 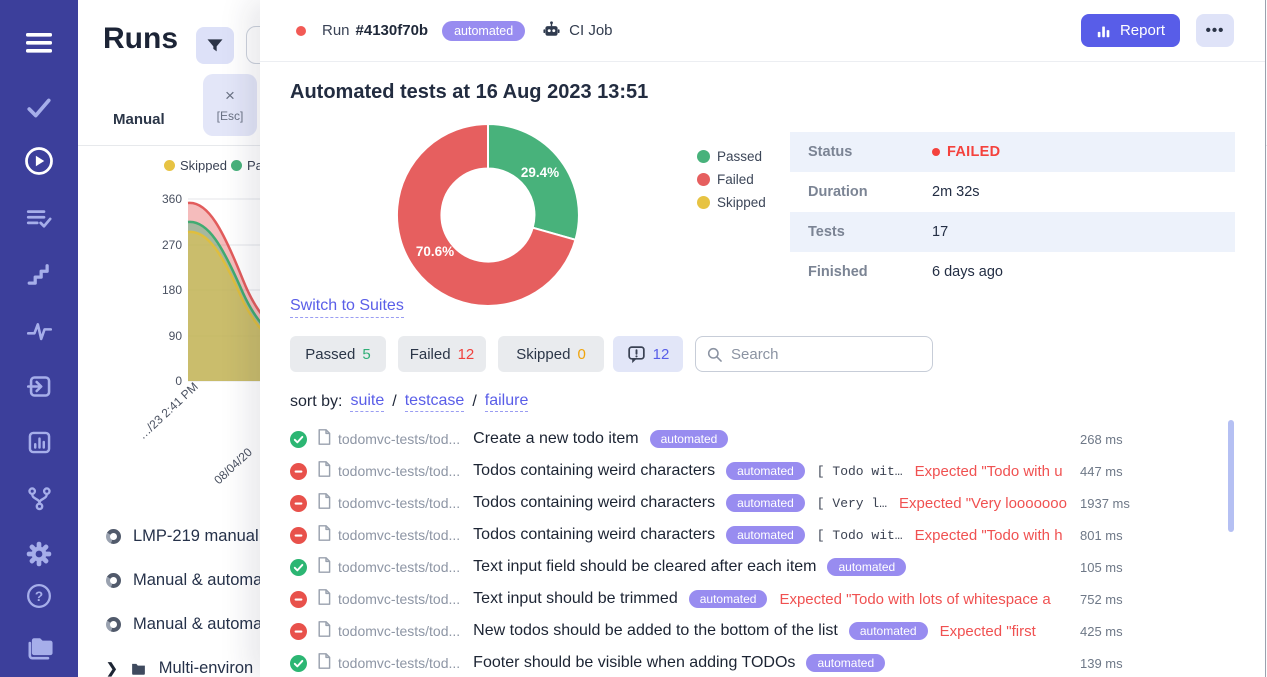 I want to click on activity-icon, so click(x=39, y=330).